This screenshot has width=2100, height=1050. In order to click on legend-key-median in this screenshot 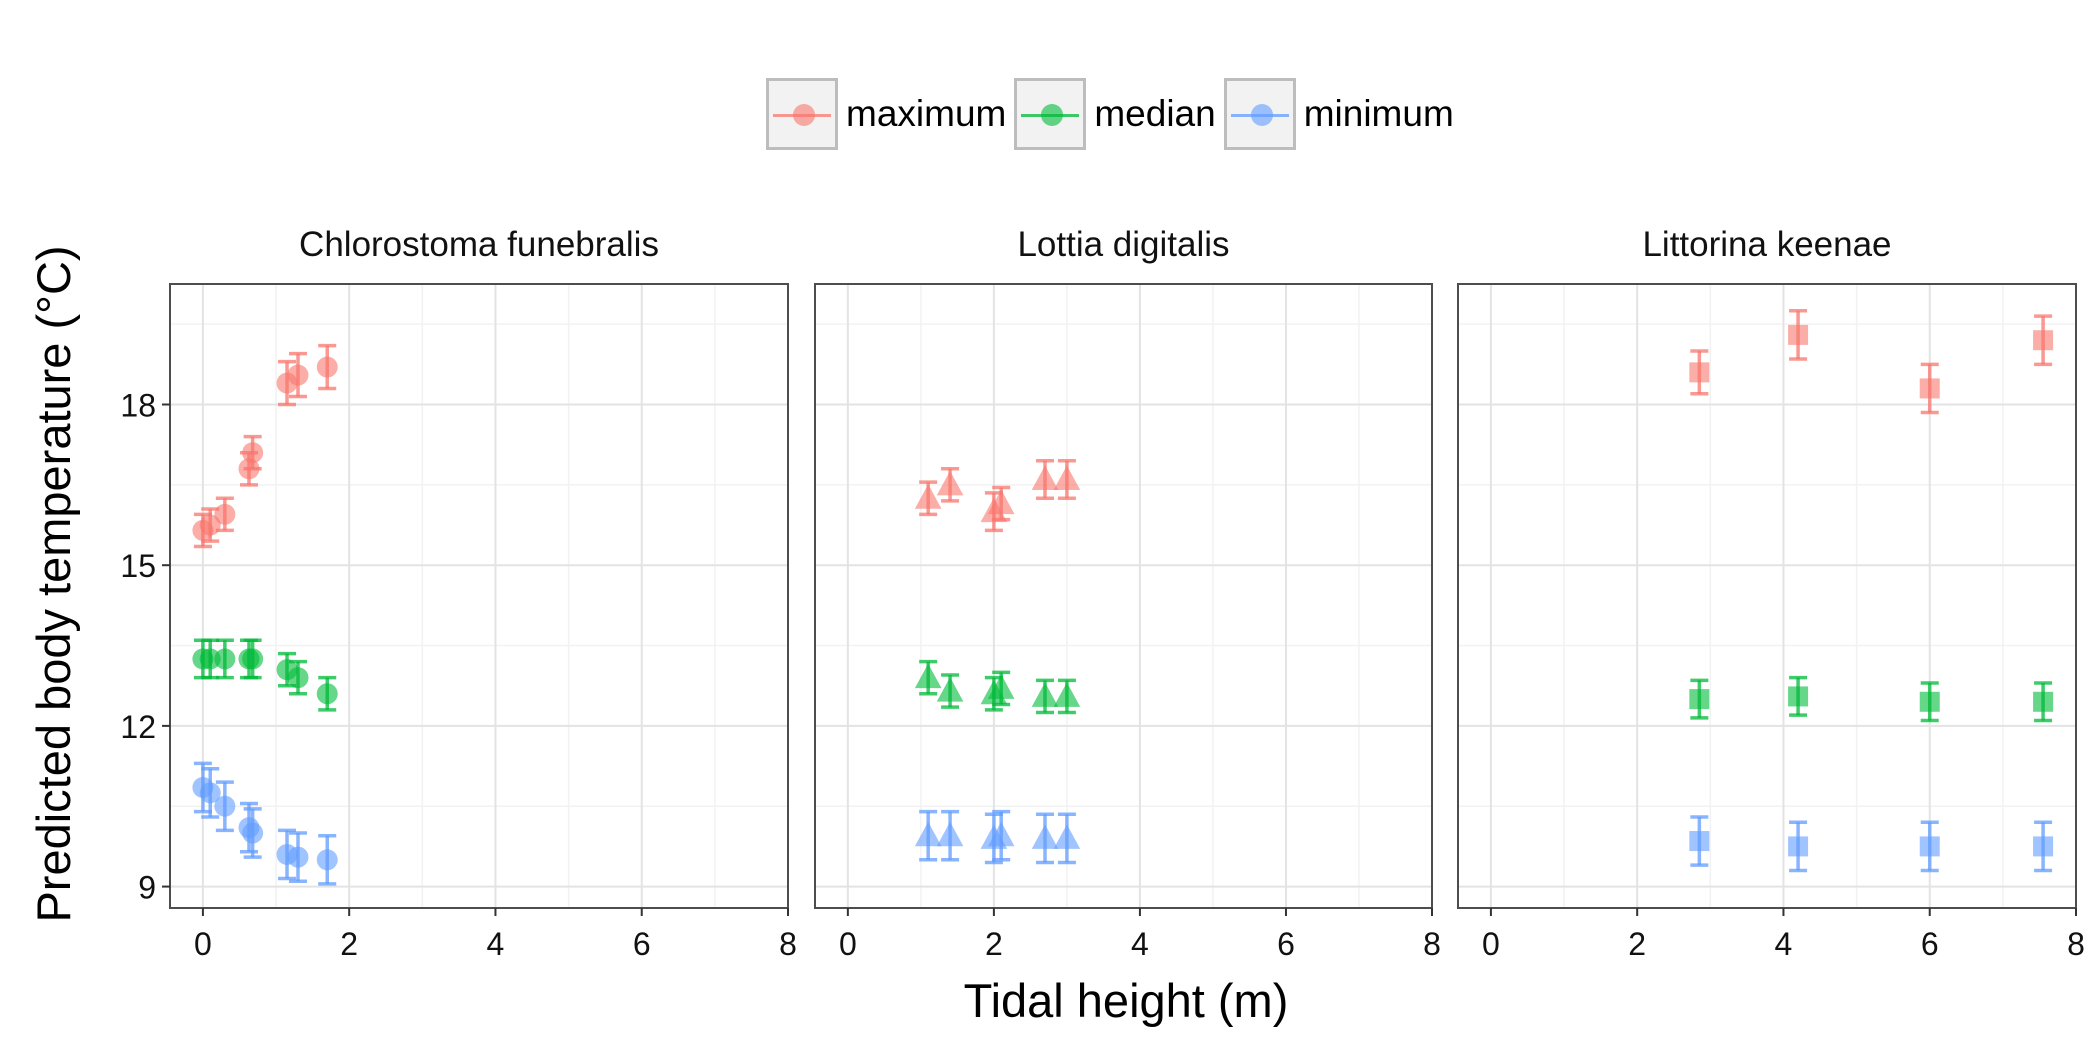, I will do `click(1050, 114)`.